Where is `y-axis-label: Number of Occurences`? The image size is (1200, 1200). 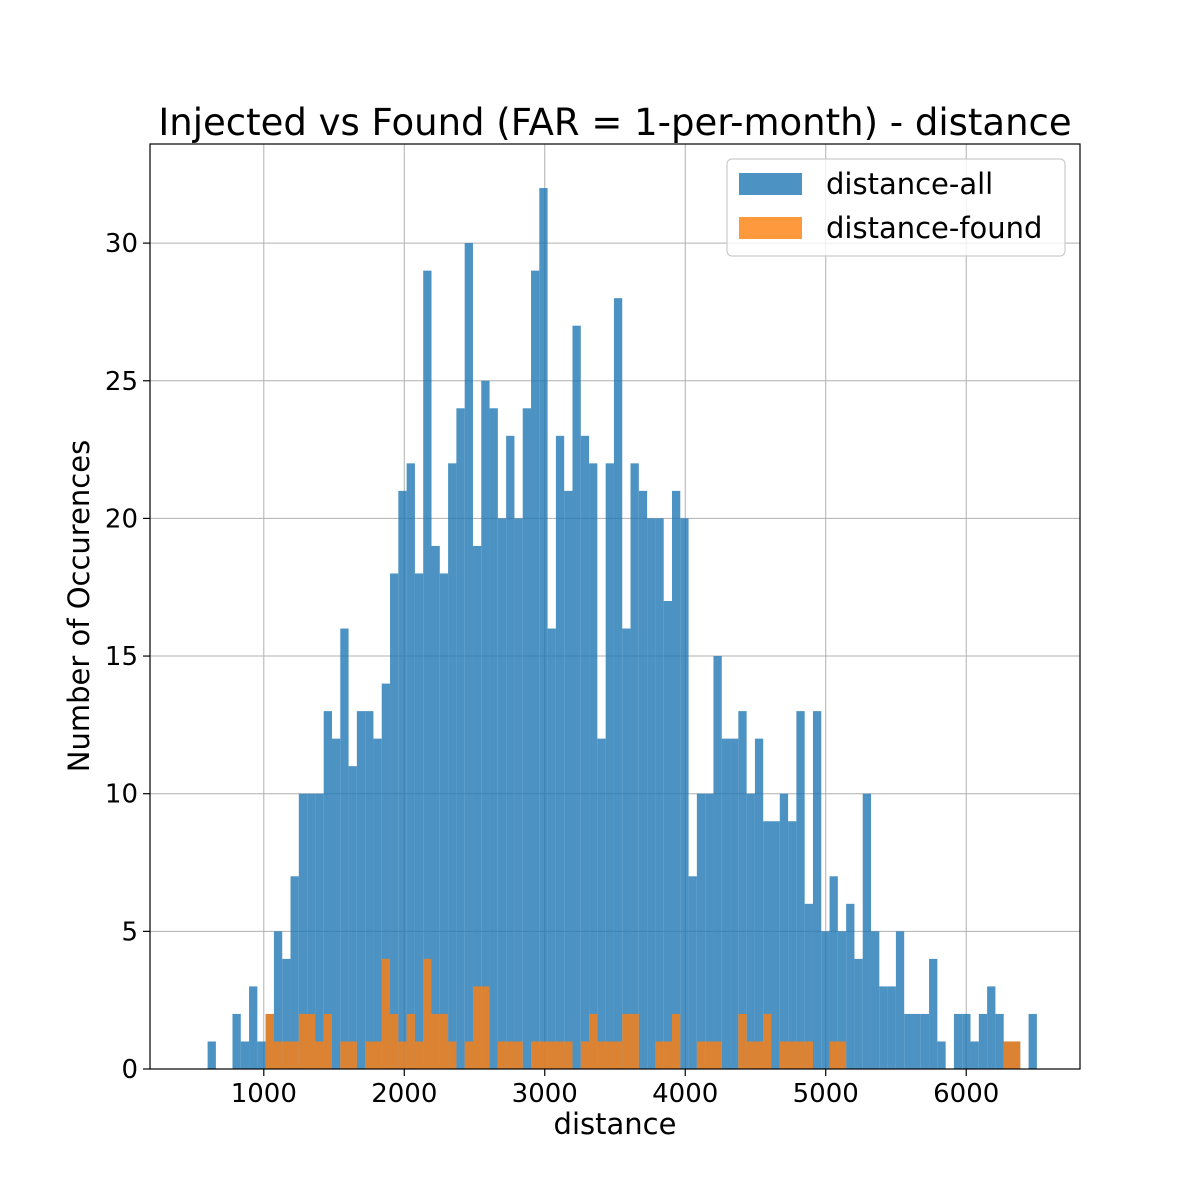
y-axis-label: Number of Occurences is located at coordinates (79, 606).